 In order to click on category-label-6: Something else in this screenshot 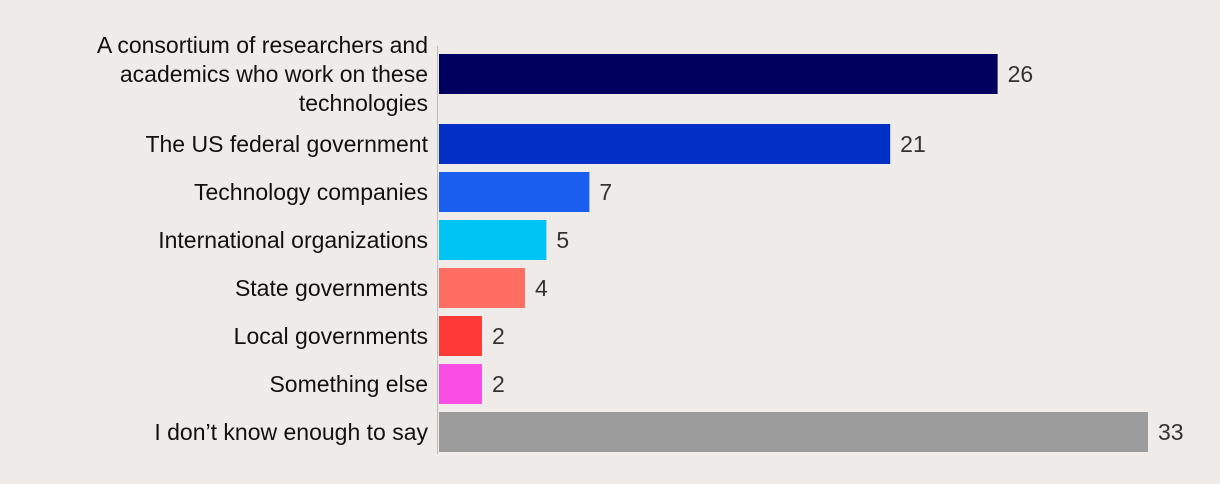, I will do `click(348, 384)`.